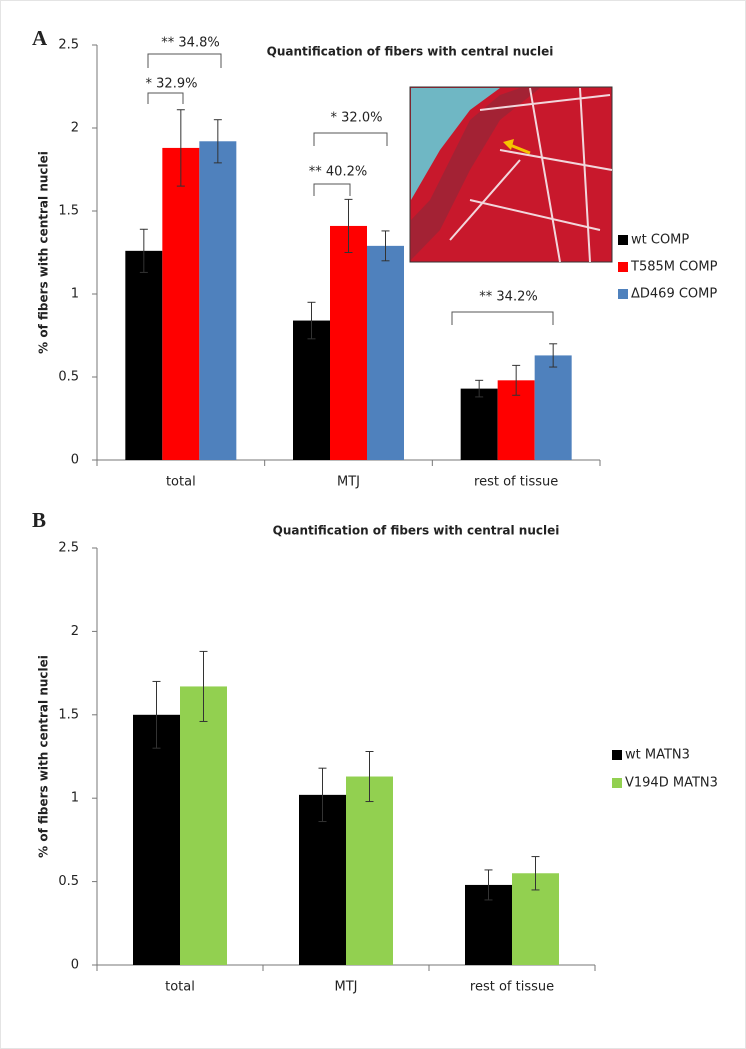 The width and height of the screenshot is (746, 1049). I want to click on legend-label: wt COMP, so click(660, 240).